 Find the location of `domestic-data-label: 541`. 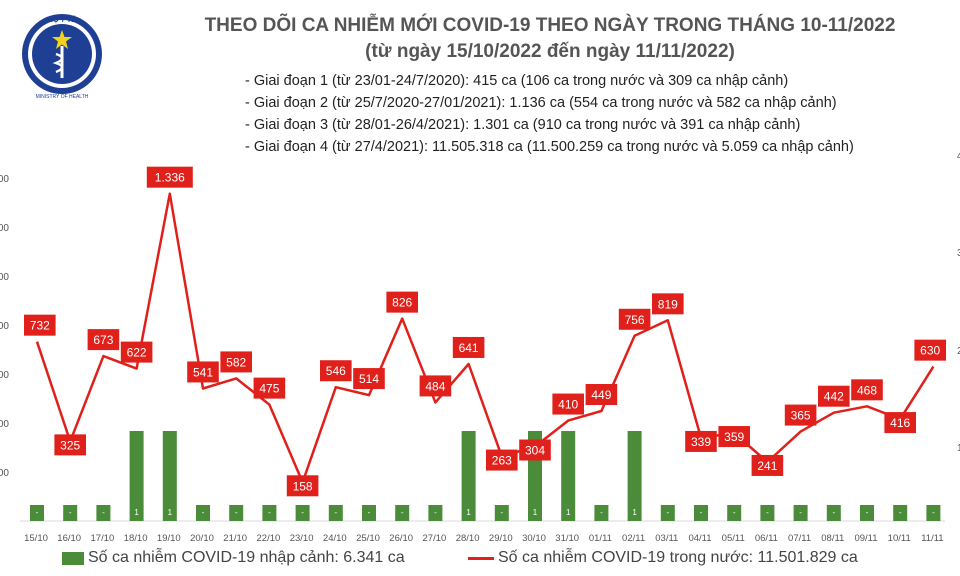

domestic-data-label: 541 is located at coordinates (203, 372).